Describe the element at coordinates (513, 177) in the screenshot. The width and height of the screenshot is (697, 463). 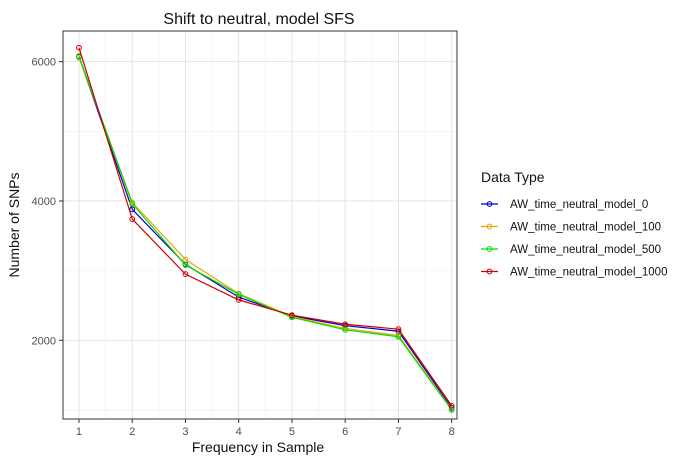
I see `legend-title: Data Type` at that location.